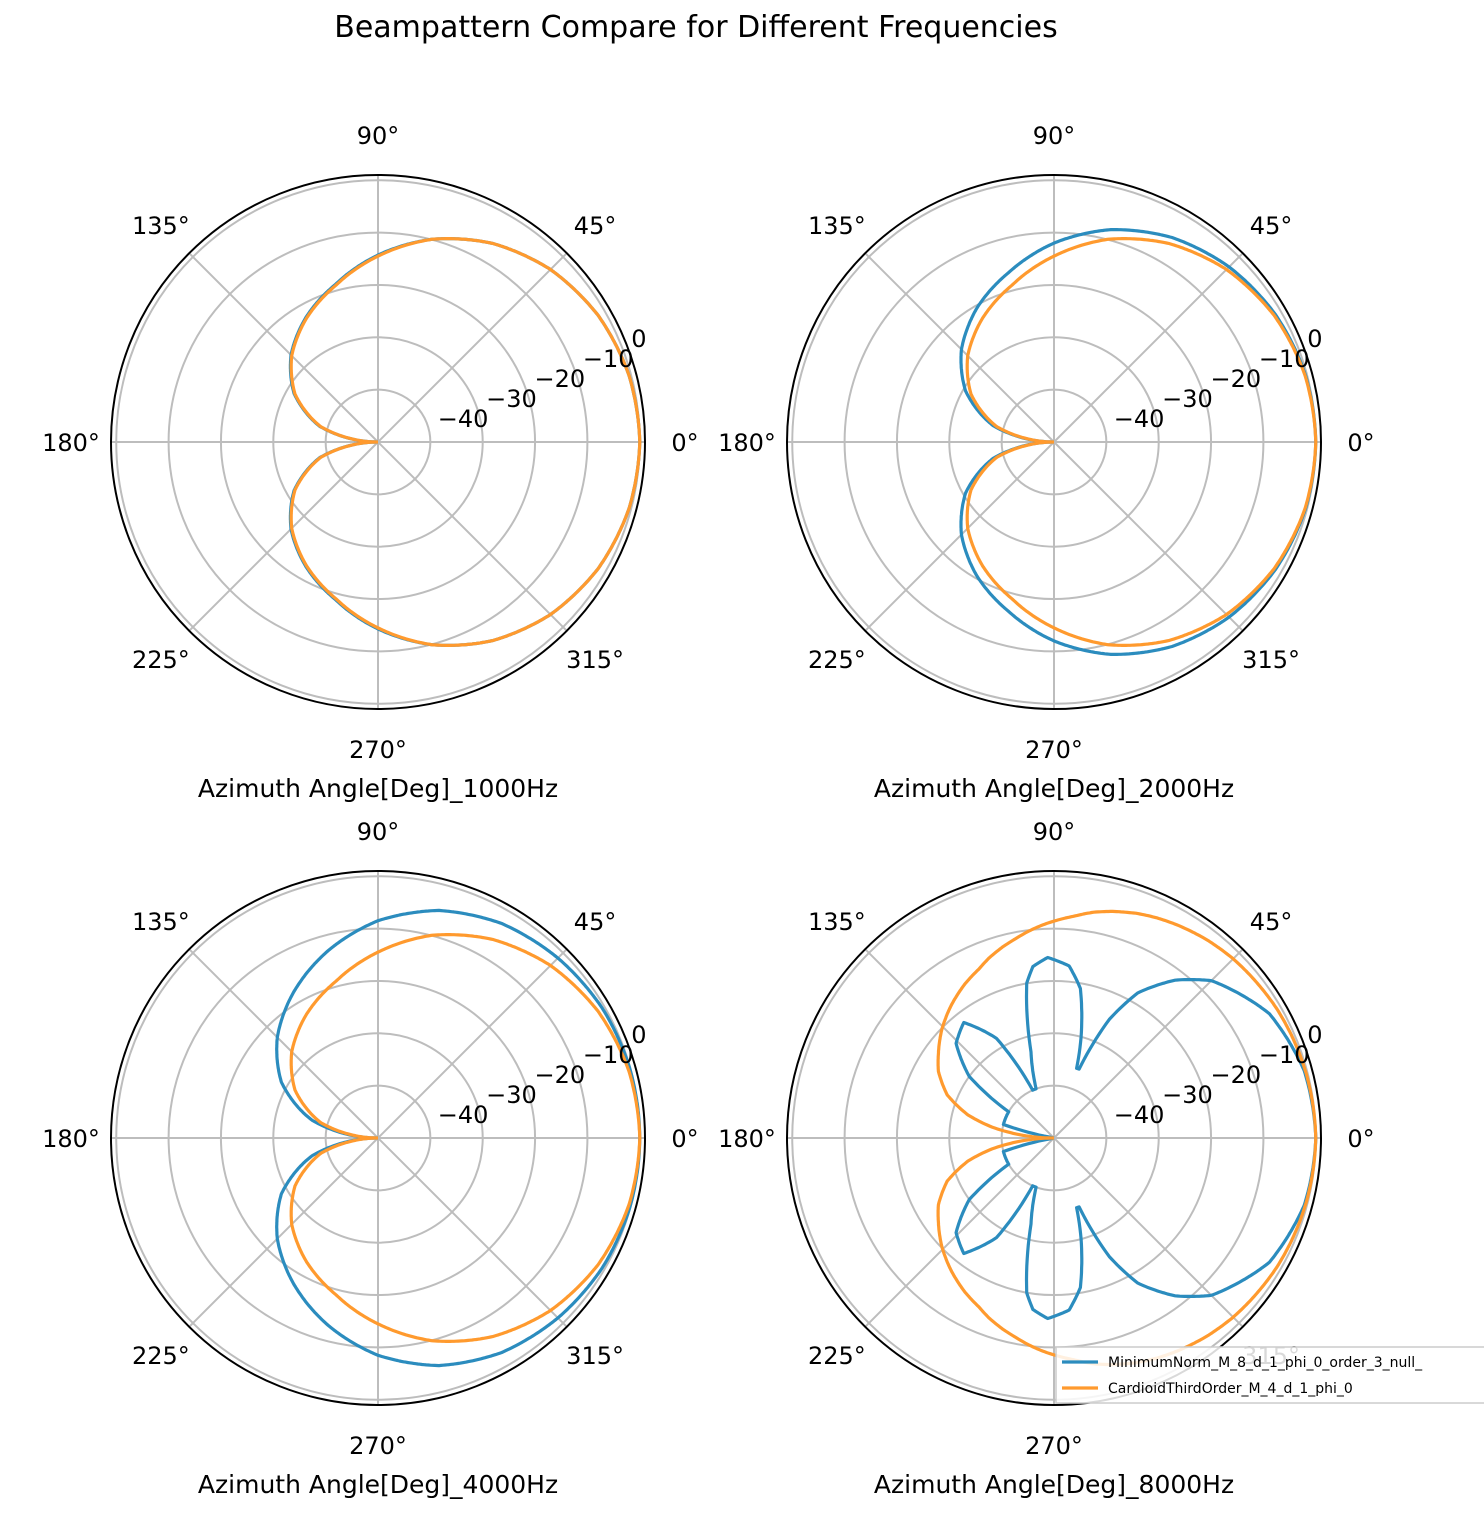 Image resolution: width=1484 pixels, height=1532 pixels. What do you see at coordinates (378, 1484) in the screenshot?
I see `axis-label: Azimuth Angle[Deg]_4000Hz` at bounding box center [378, 1484].